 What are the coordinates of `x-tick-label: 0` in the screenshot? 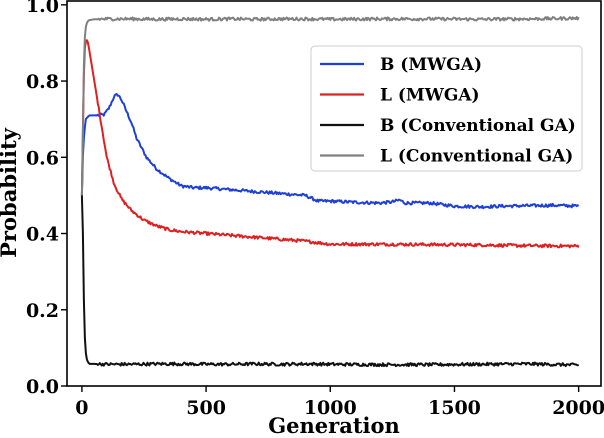 It's located at (81, 408).